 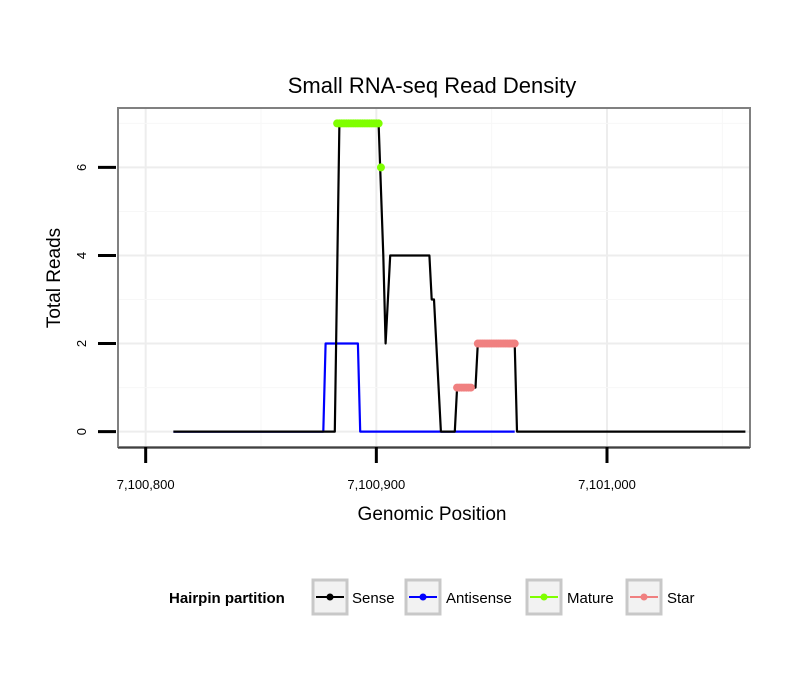 I want to click on legend-label-mature: Mature, so click(x=590, y=598).